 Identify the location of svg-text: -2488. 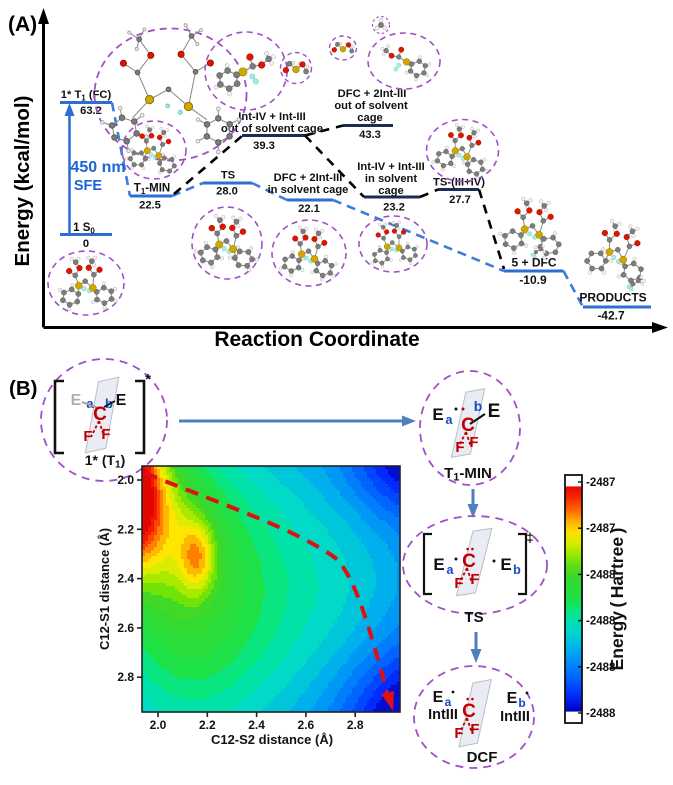
(601, 714).